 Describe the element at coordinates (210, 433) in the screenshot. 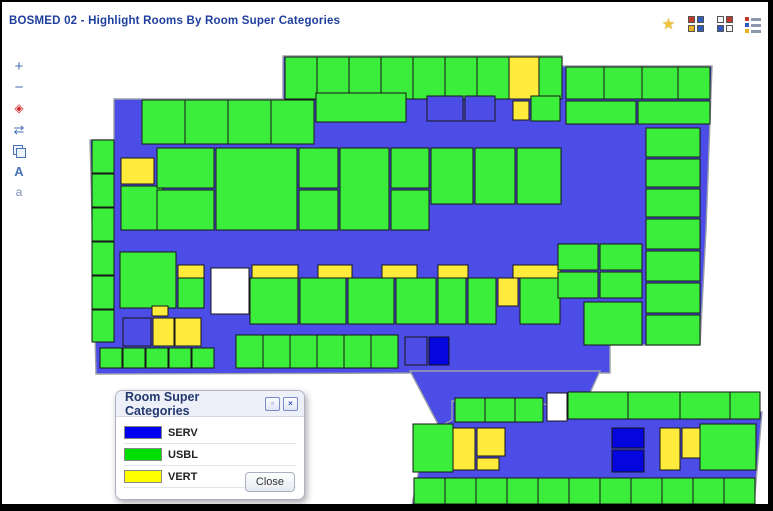

I see `legend-item-serv: SERV` at that location.